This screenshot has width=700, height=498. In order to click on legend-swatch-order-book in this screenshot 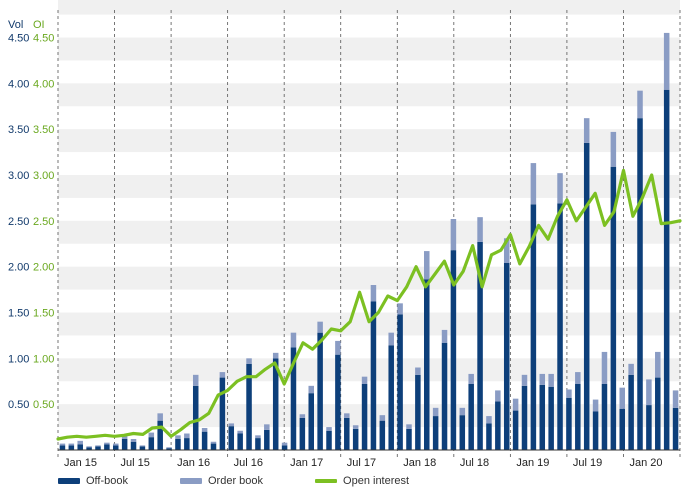, I will do `click(191, 481)`.